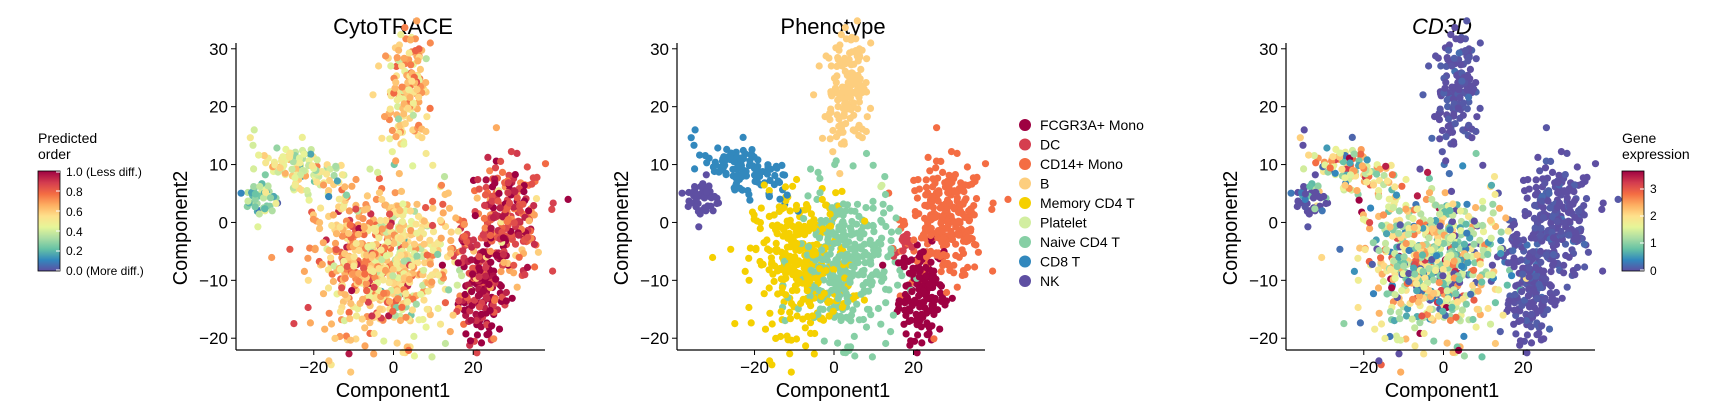 The width and height of the screenshot is (1726, 411). I want to click on colorbar-legend-gene-expression: Gene expression 3 2 1 0, so click(1655, 204).